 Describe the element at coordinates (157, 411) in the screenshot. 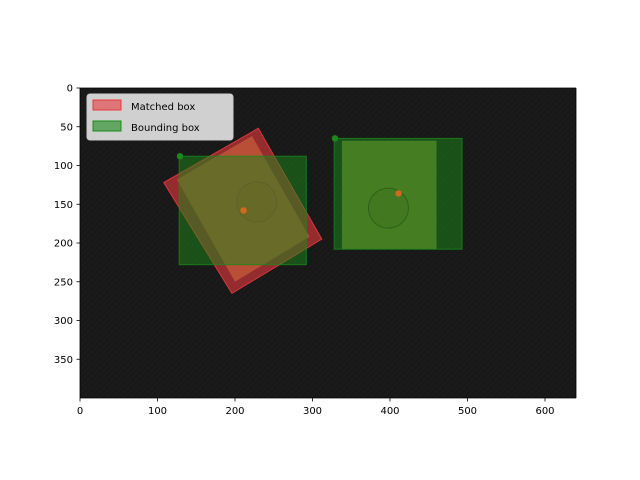

I see `x-tick-label-100: 100` at that location.